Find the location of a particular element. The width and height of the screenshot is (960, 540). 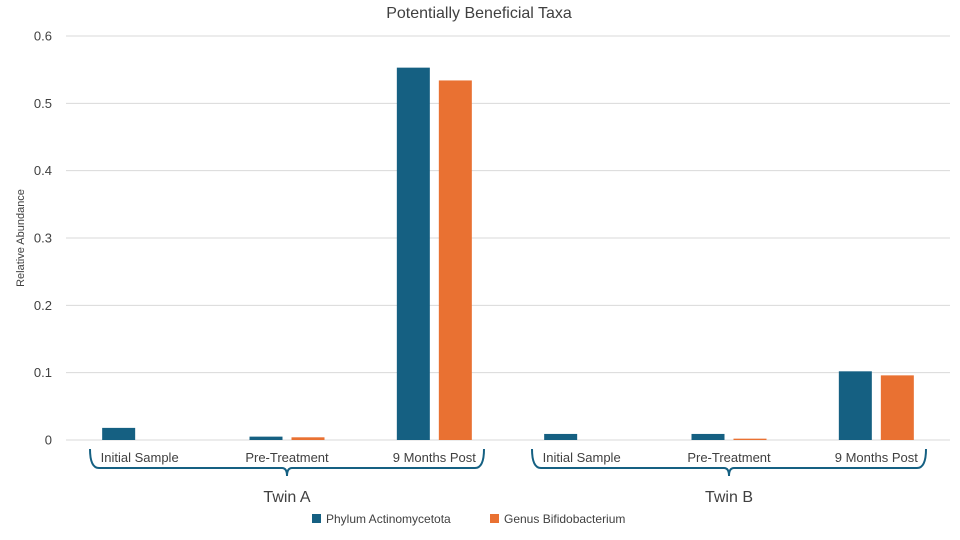

group-braces: Twin A Twin B is located at coordinates (508, 477).